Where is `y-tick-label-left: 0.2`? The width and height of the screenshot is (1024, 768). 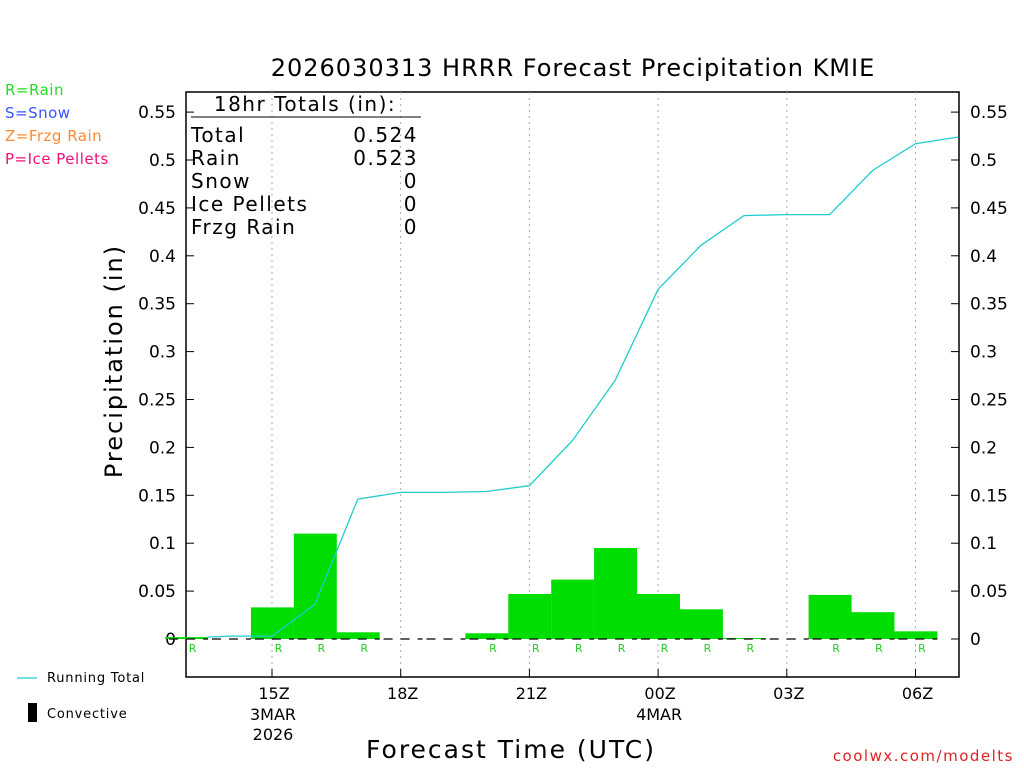 y-tick-label-left: 0.2 is located at coordinates (162, 448).